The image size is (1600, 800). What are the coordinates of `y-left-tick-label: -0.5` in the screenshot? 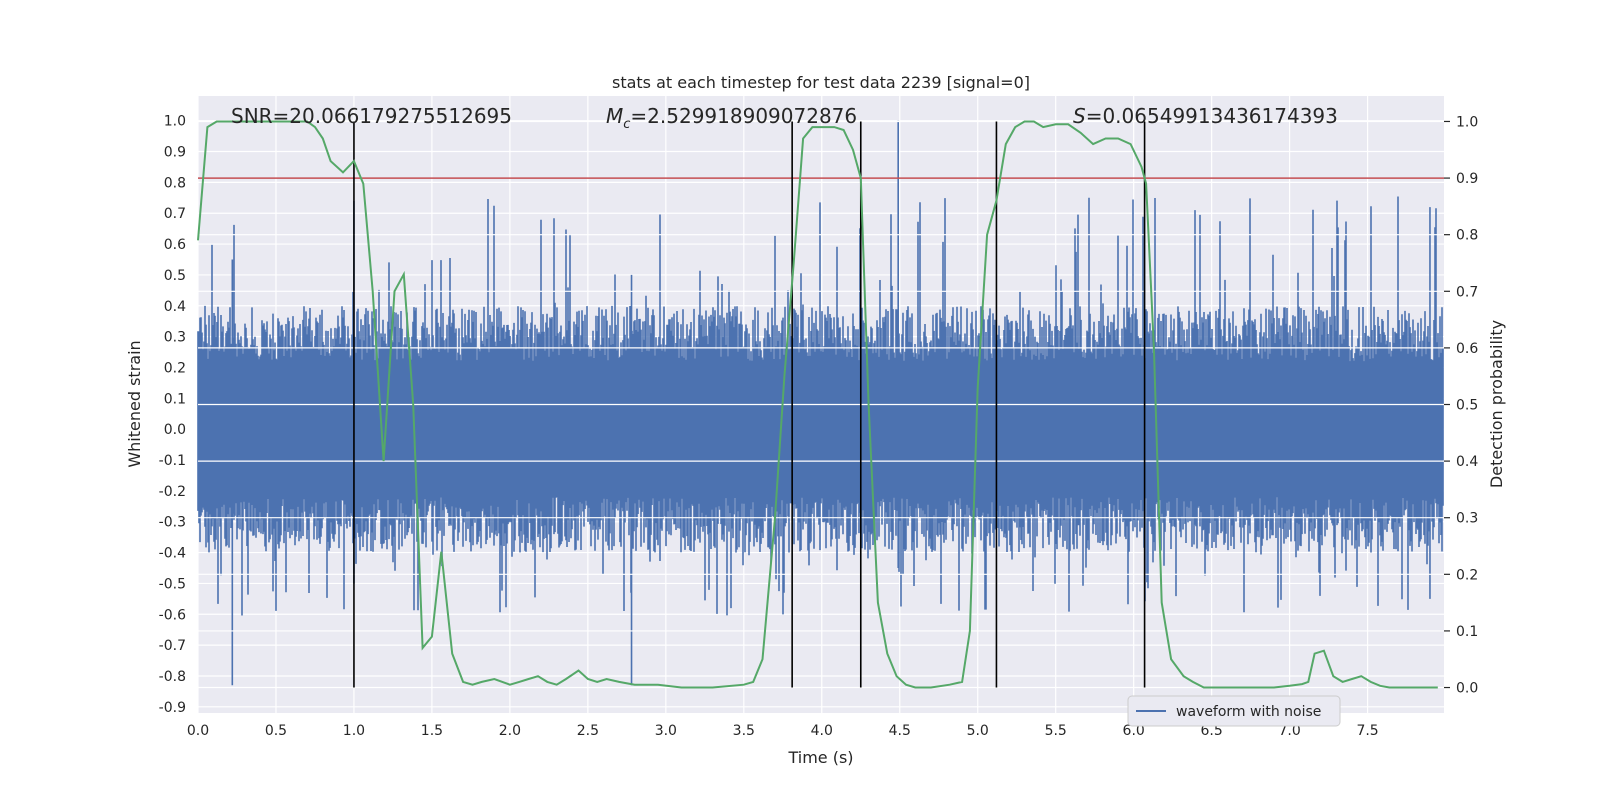 It's located at (172, 584).